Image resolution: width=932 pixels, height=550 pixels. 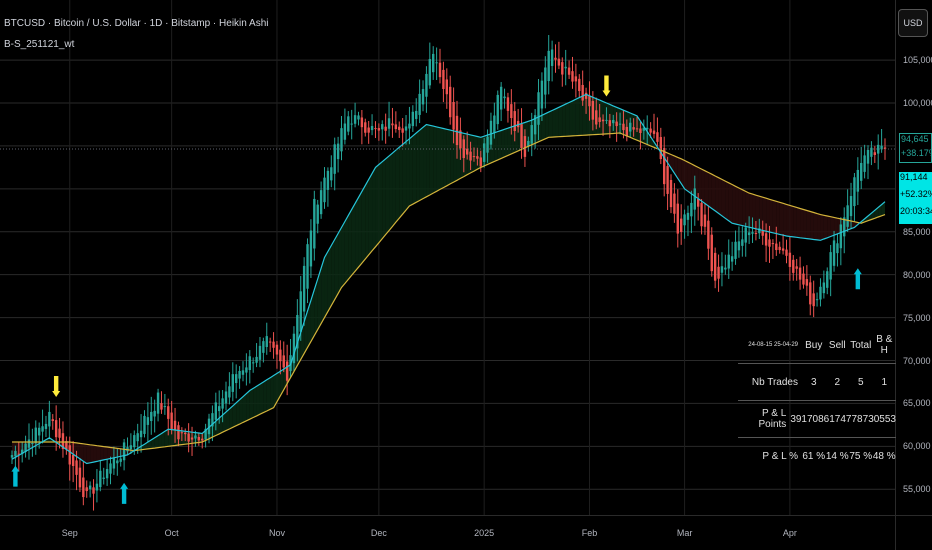 I want to click on stats-header-row: 24-08-15 25-04-29 Buy Sell Total B & H, so click(x=817, y=345).